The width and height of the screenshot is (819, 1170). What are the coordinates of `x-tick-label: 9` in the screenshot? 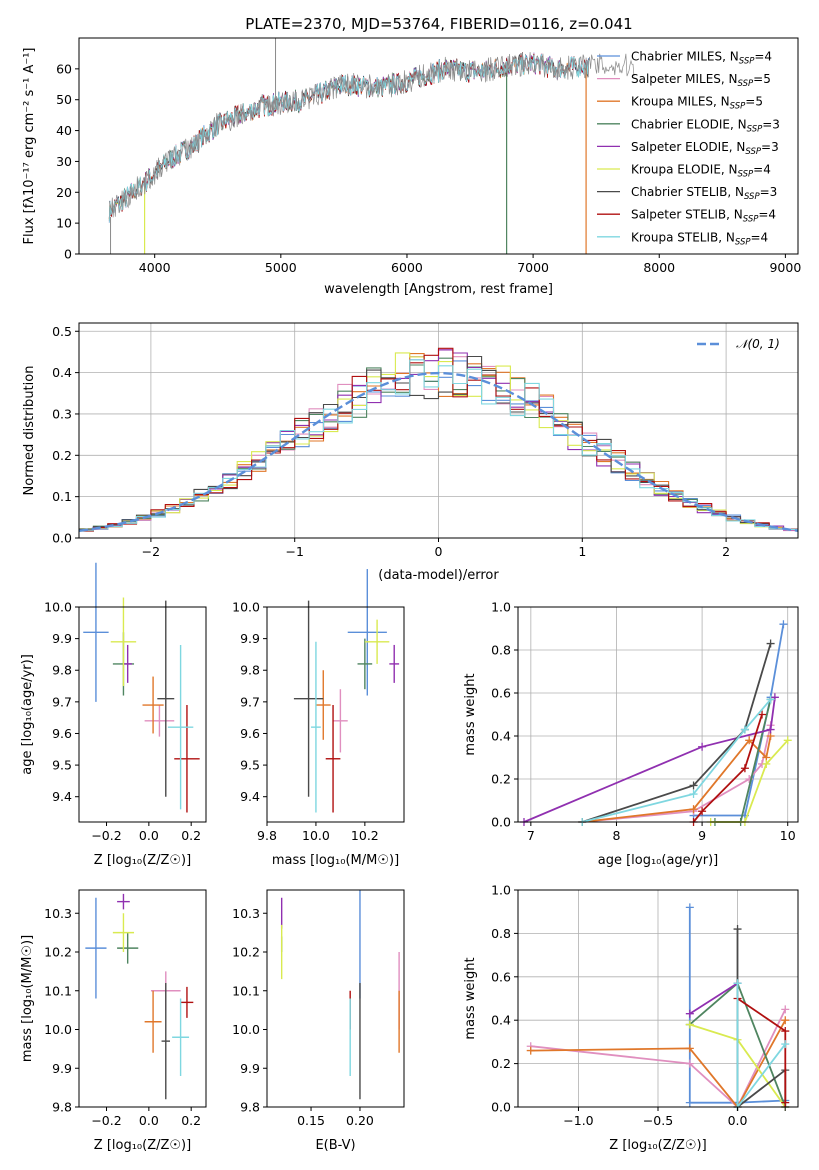 It's located at (702, 835).